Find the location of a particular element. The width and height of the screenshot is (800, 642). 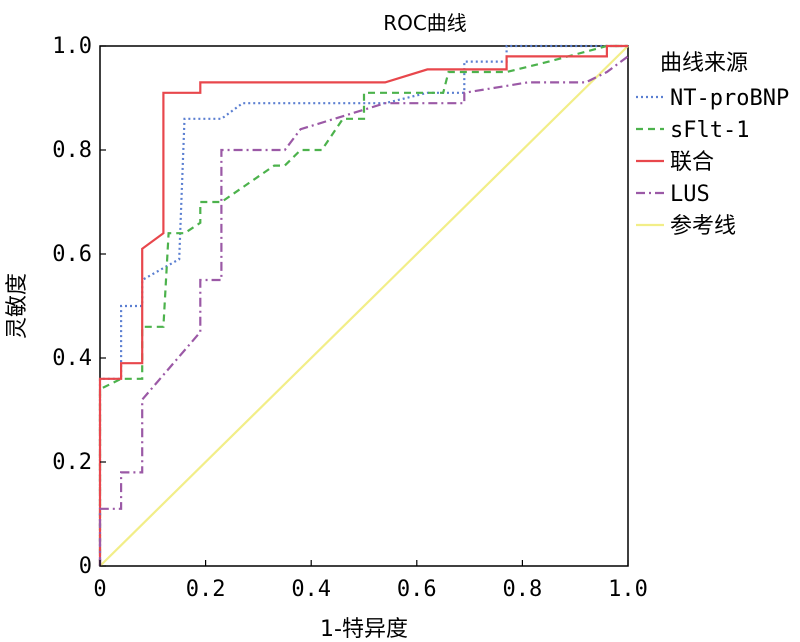

legend-label: 参考线 is located at coordinates (703, 226).